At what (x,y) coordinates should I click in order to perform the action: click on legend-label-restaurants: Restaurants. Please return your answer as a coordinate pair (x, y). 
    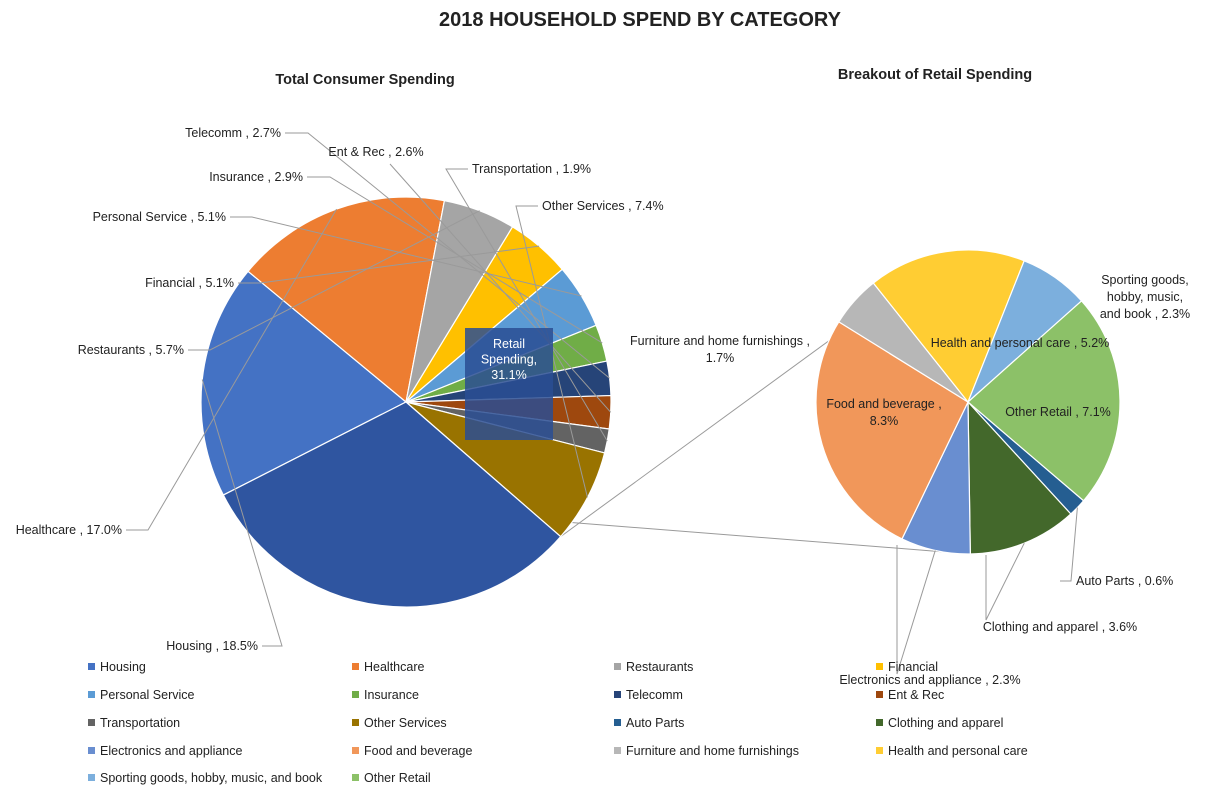
    Looking at the image, I should click on (659, 667).